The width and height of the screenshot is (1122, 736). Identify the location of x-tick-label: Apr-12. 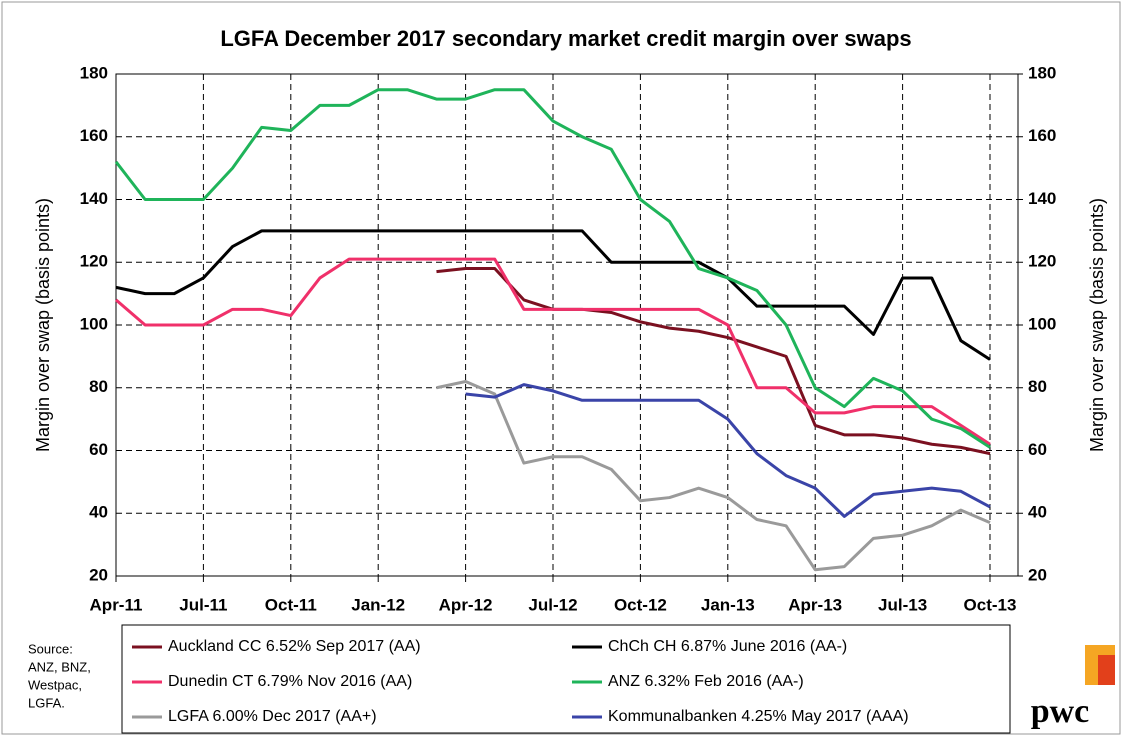
(466, 604).